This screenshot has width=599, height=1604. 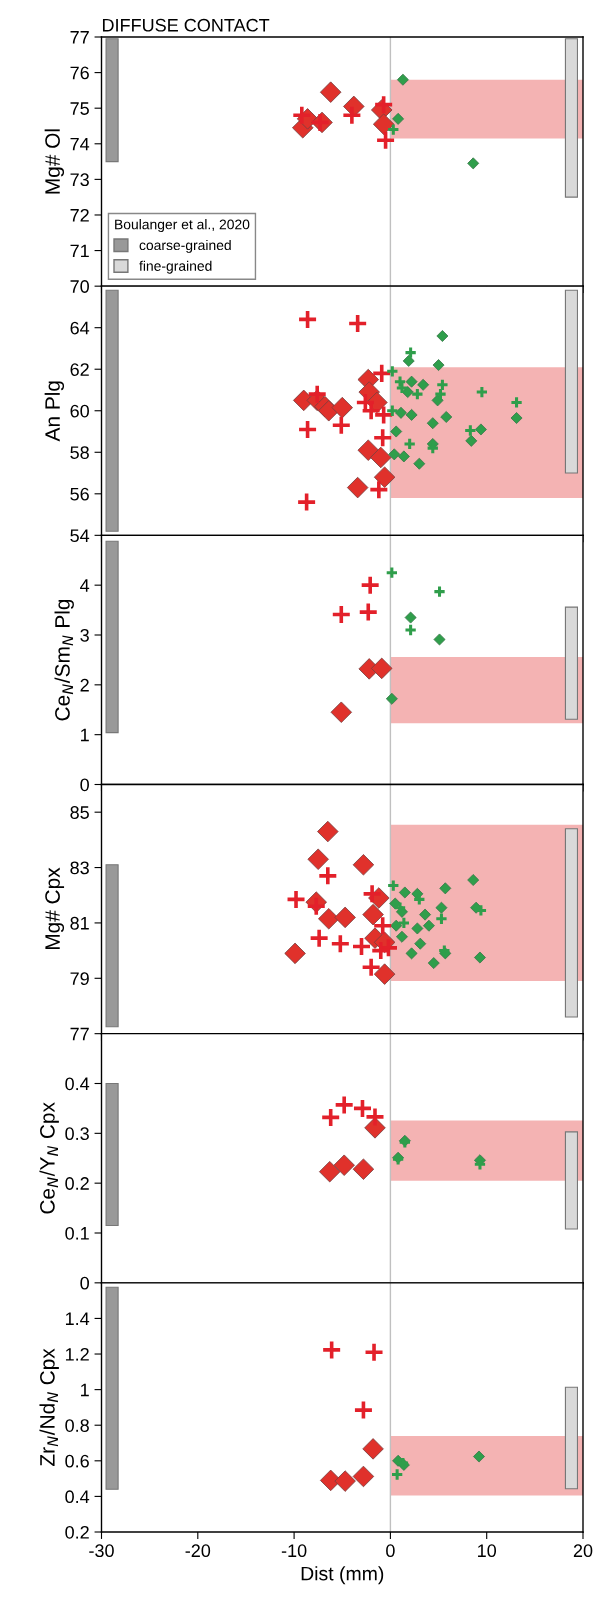 What do you see at coordinates (79, 868) in the screenshot?
I see `y-tick-label: 83` at bounding box center [79, 868].